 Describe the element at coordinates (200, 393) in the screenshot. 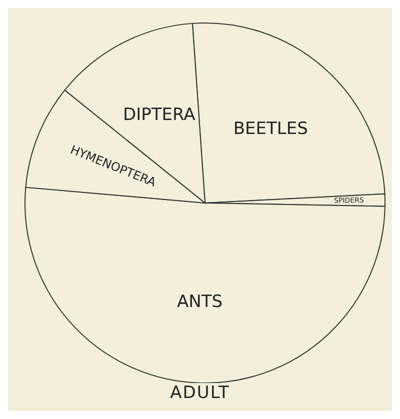

I see `text: ADULT` at that location.